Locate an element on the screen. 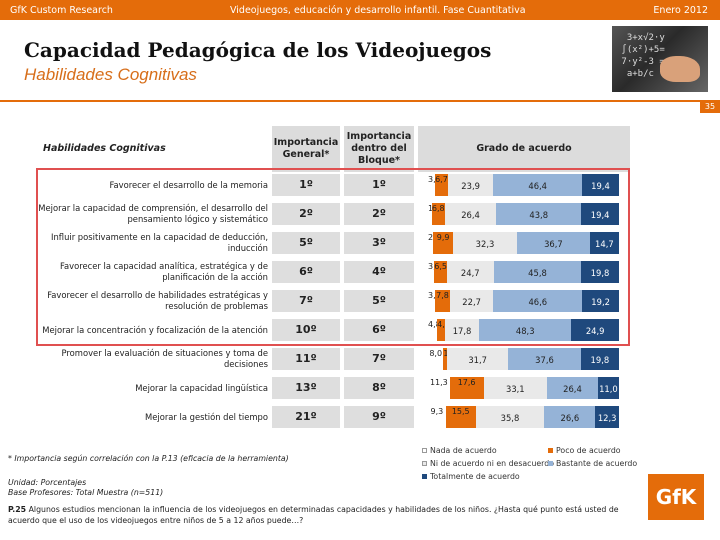 Image resolution: width=720 pixels, height=540 pixels. hand-image is located at coordinates (680, 69).